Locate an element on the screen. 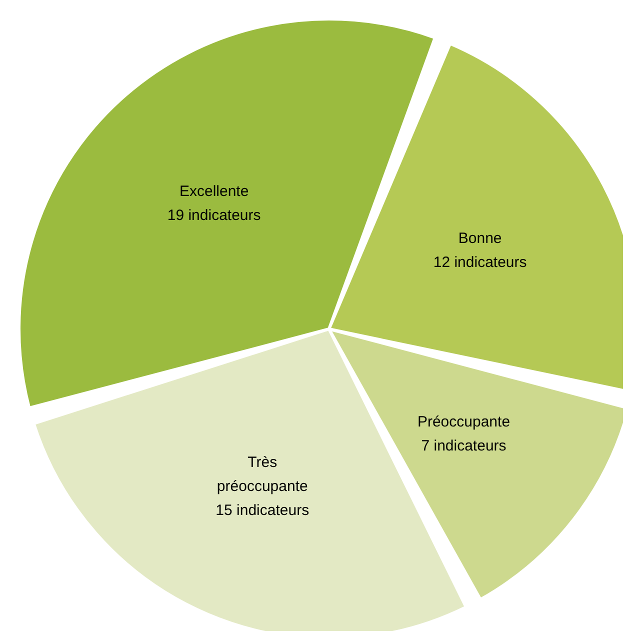 The height and width of the screenshot is (639, 631). slice-label: Préoccupante is located at coordinates (463, 421).